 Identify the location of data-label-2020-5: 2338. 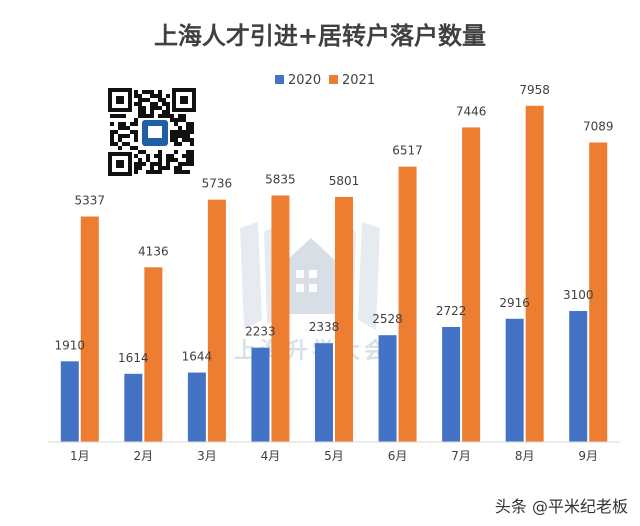
(324, 327).